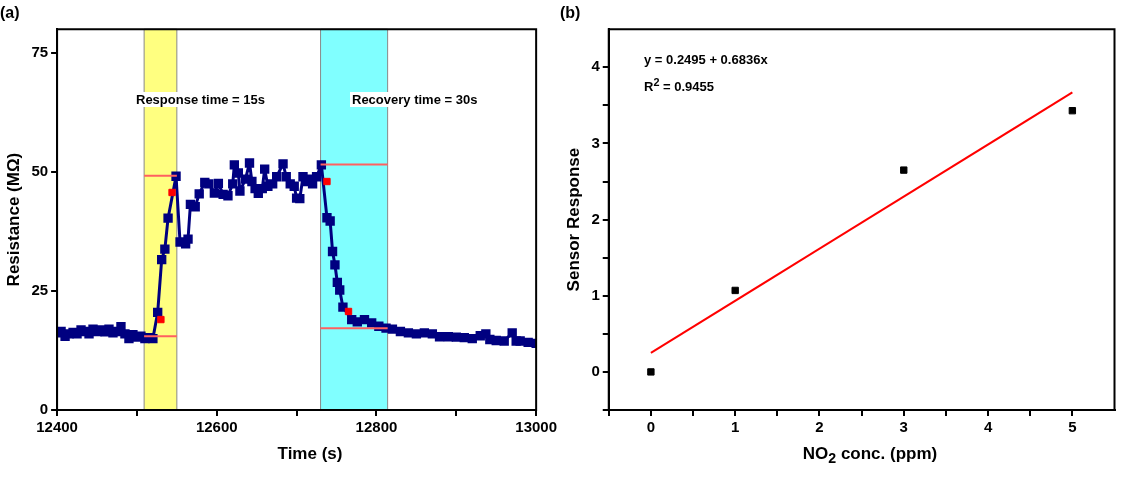  What do you see at coordinates (595, 294) in the screenshot?
I see `y-tick-label: 1` at bounding box center [595, 294].